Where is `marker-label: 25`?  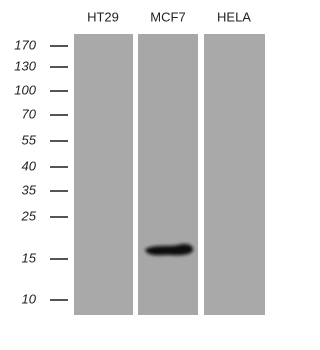 marker-label: 25 is located at coordinates (29, 215).